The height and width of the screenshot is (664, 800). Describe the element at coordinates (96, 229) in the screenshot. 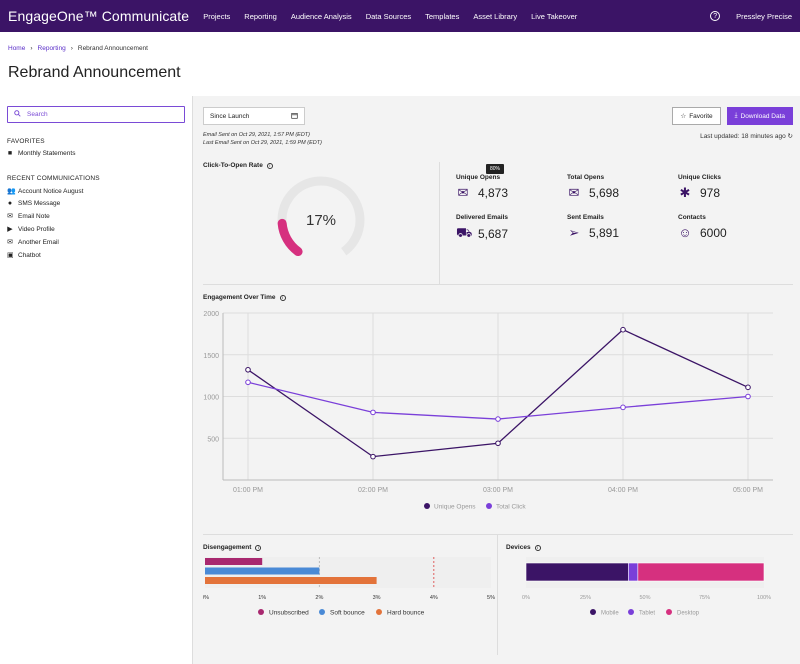

I see `sidebar-item-video-profile: ▶ Video Profile` at that location.